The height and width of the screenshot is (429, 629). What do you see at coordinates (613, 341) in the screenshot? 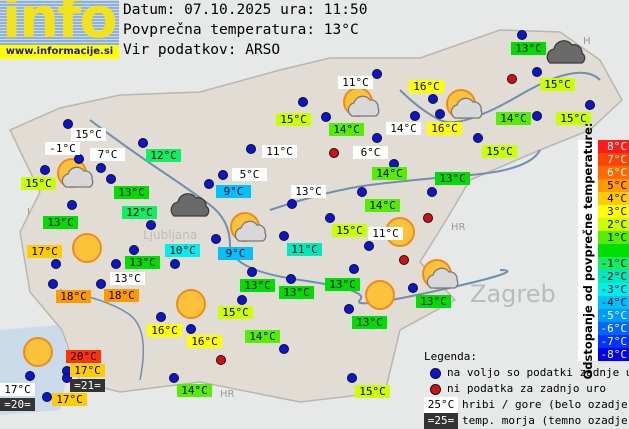
I see `scale-row: -7°C` at bounding box center [613, 341].